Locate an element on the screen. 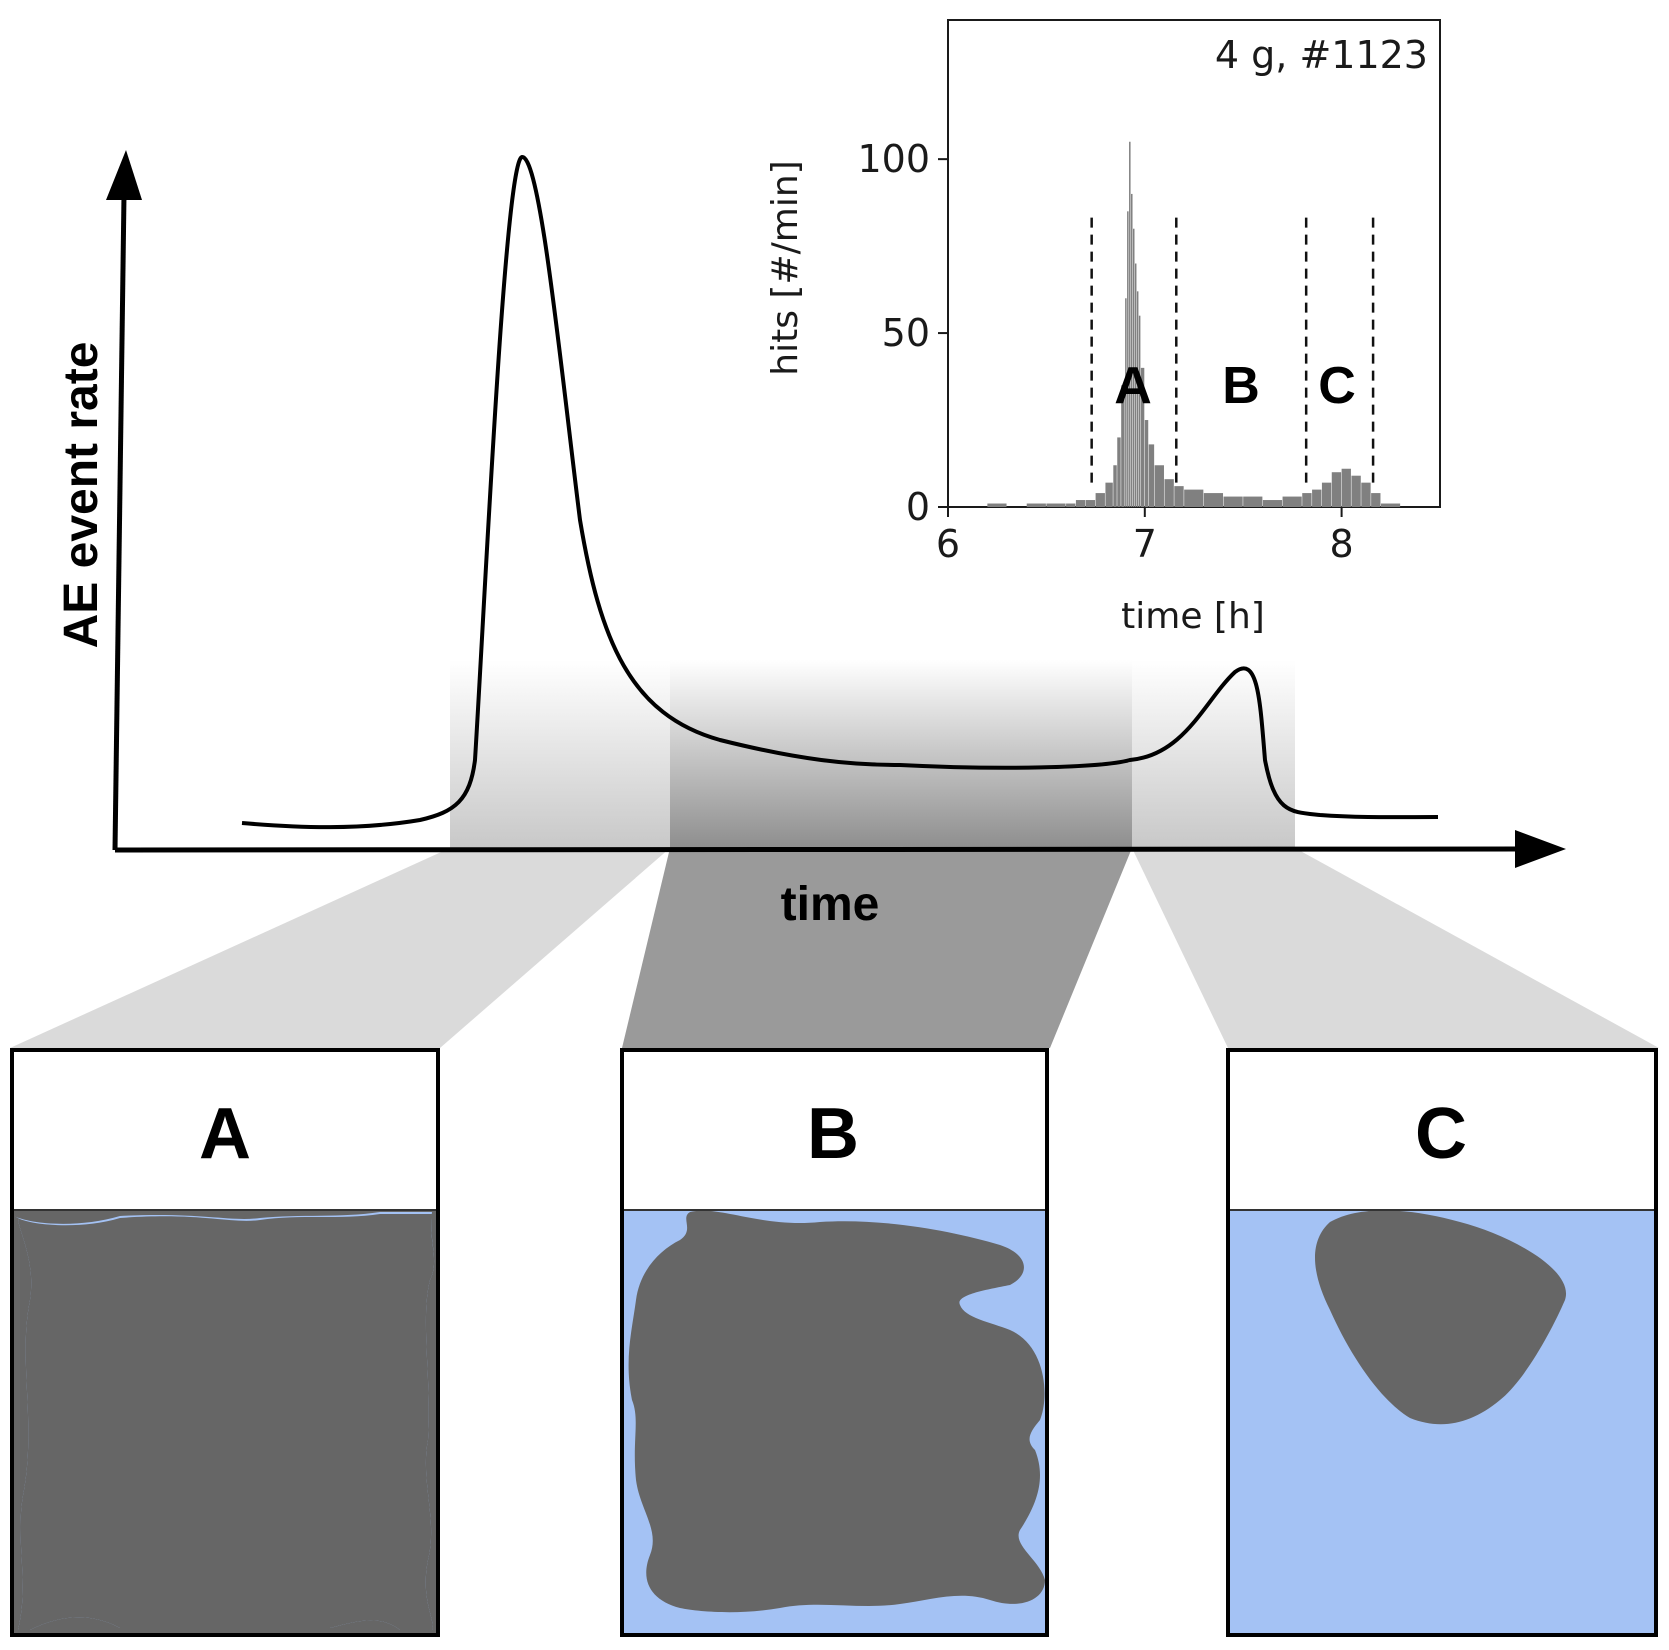 The image size is (1669, 1650). panel-c: C is located at coordinates (1442, 1342).